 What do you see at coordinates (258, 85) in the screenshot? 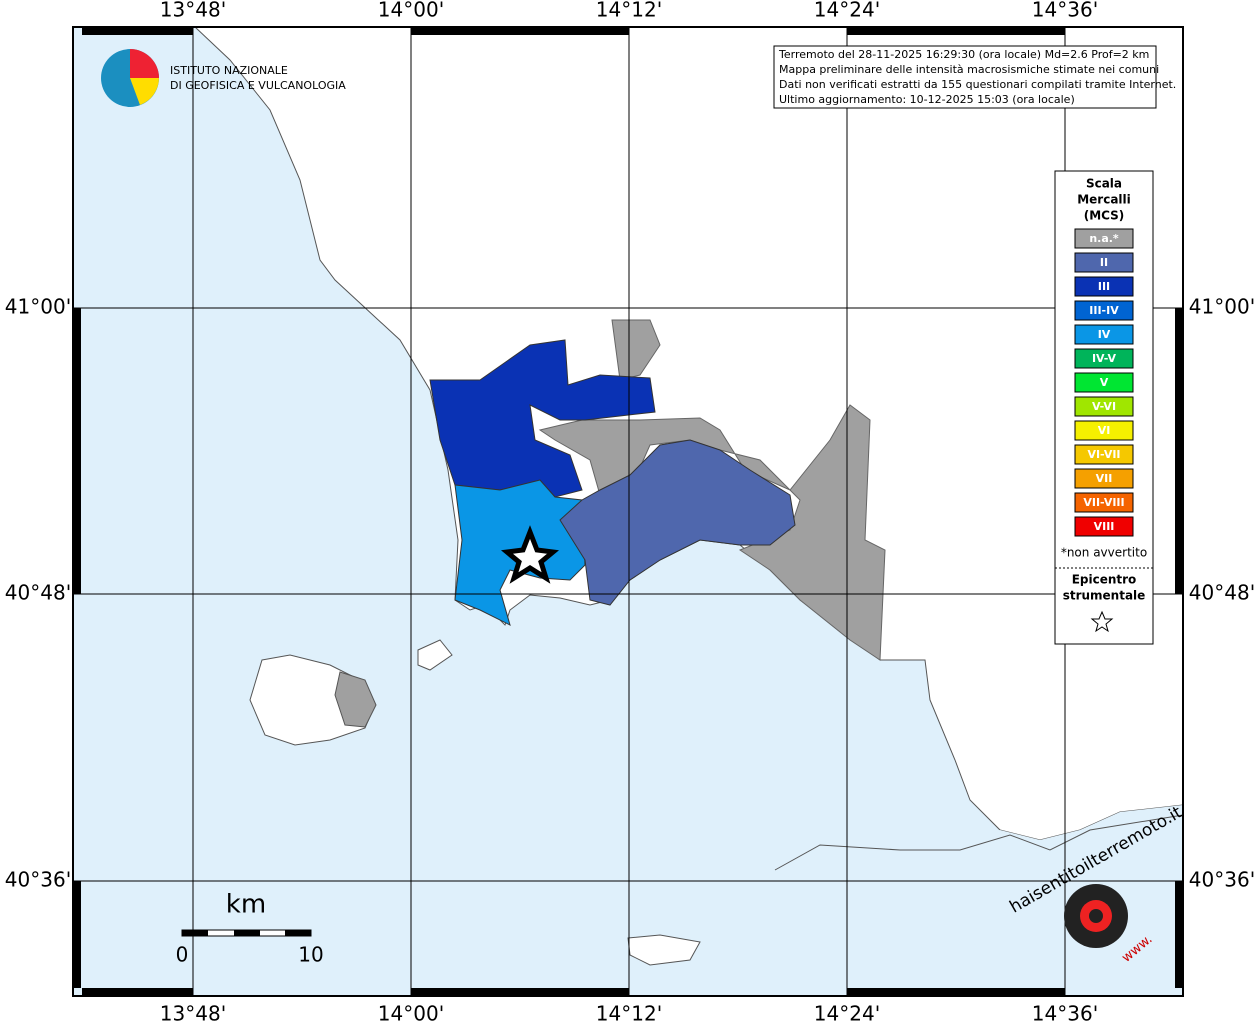
I see `logo-text: DI GEOFISICA E VULCANOLOGIA` at bounding box center [258, 85].